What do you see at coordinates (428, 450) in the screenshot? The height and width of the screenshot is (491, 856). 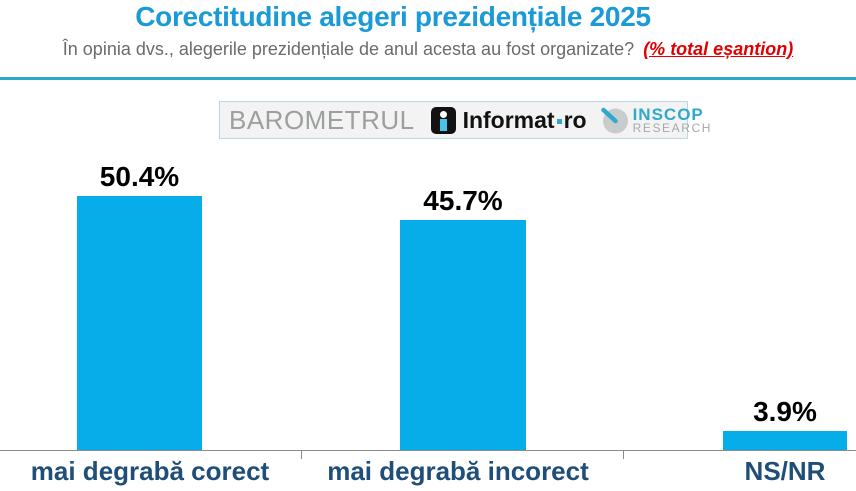 I see `x-axis-line` at bounding box center [428, 450].